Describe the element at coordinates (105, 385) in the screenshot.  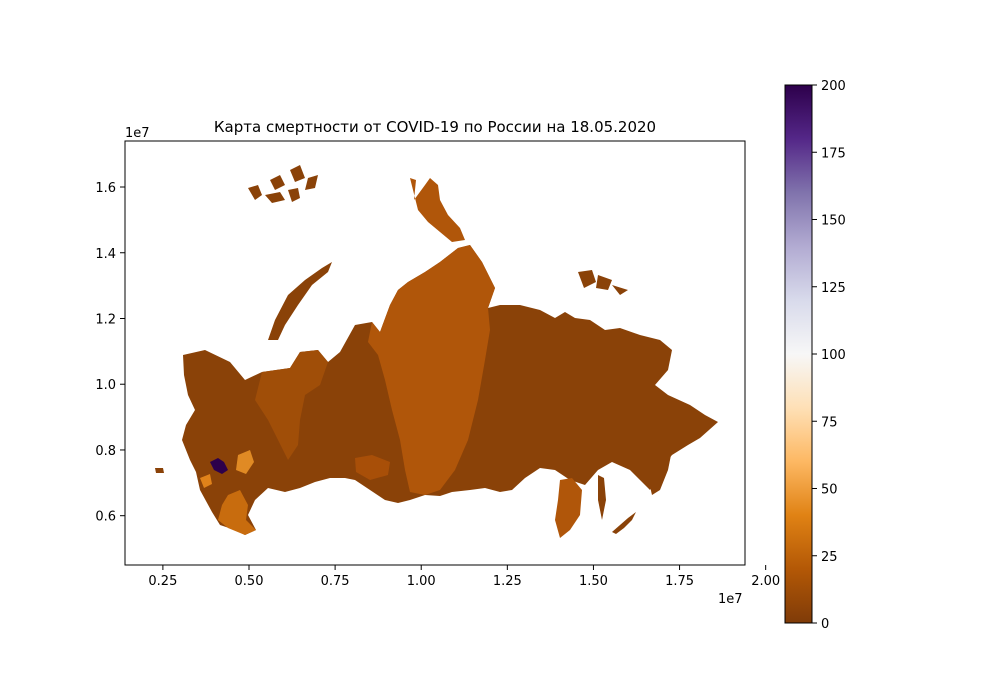
I see `y-tick-label: 1.0` at that location.